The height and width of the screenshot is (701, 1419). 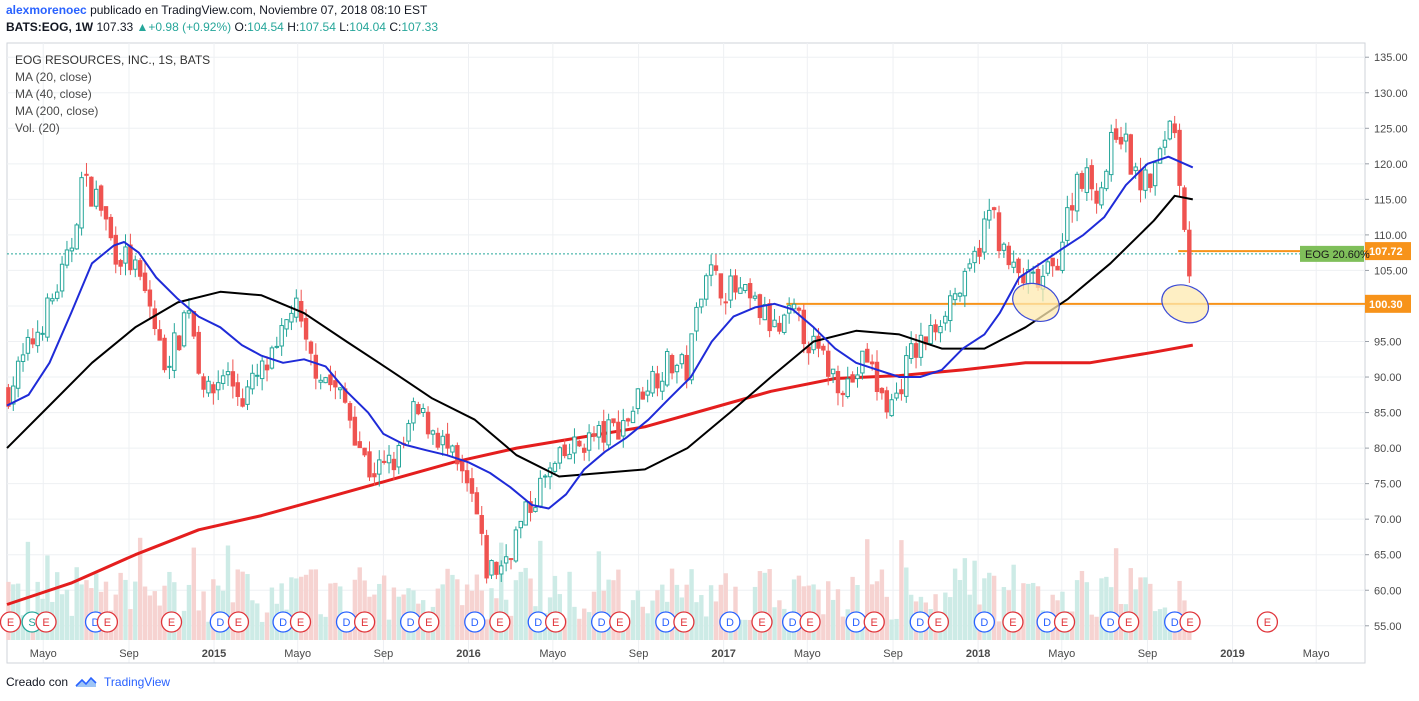 I want to click on y-tick-label: 115.00, so click(x=1390, y=200).